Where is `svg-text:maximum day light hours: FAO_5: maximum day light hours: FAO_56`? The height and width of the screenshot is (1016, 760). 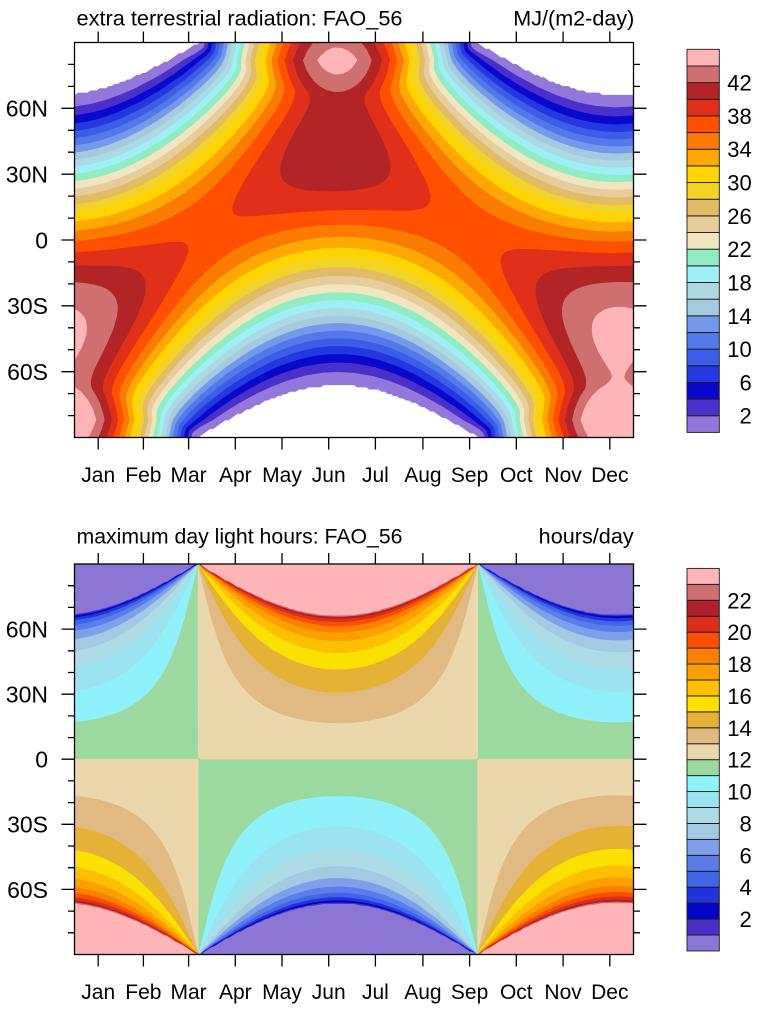 svg-text:maximum day light hours: FAO_5: maximum day light hours: FAO_56 is located at coordinates (240, 537).